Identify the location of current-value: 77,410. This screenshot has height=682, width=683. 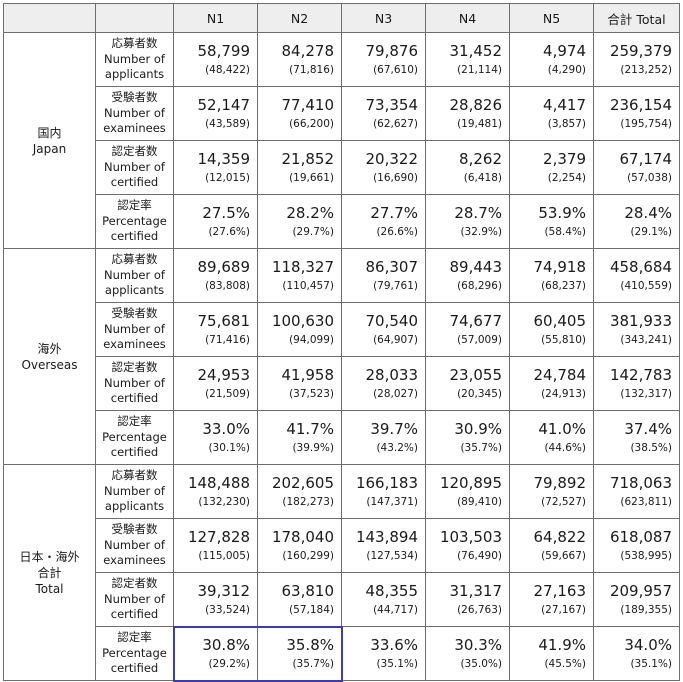
(308, 104).